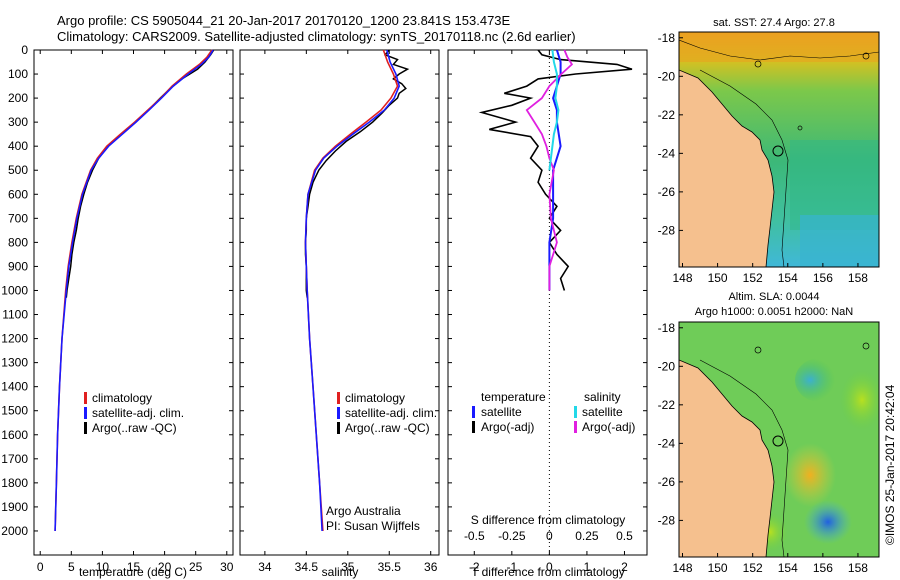 This screenshot has height=580, width=900. Describe the element at coordinates (602, 412) in the screenshot. I see `legend-label-s-satellite: satellite` at that location.